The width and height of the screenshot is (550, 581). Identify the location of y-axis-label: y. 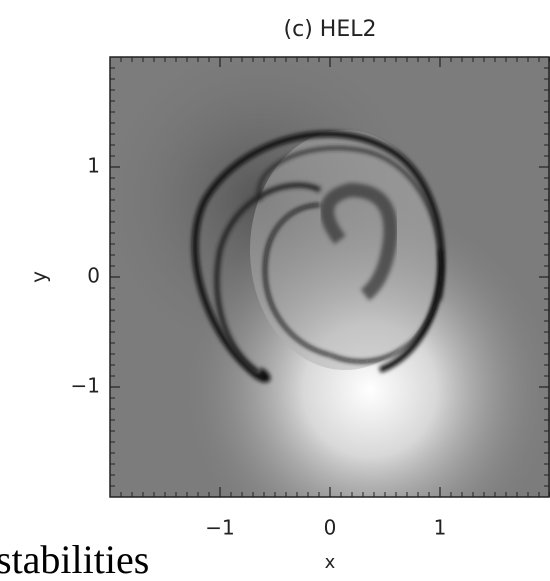
(39, 277).